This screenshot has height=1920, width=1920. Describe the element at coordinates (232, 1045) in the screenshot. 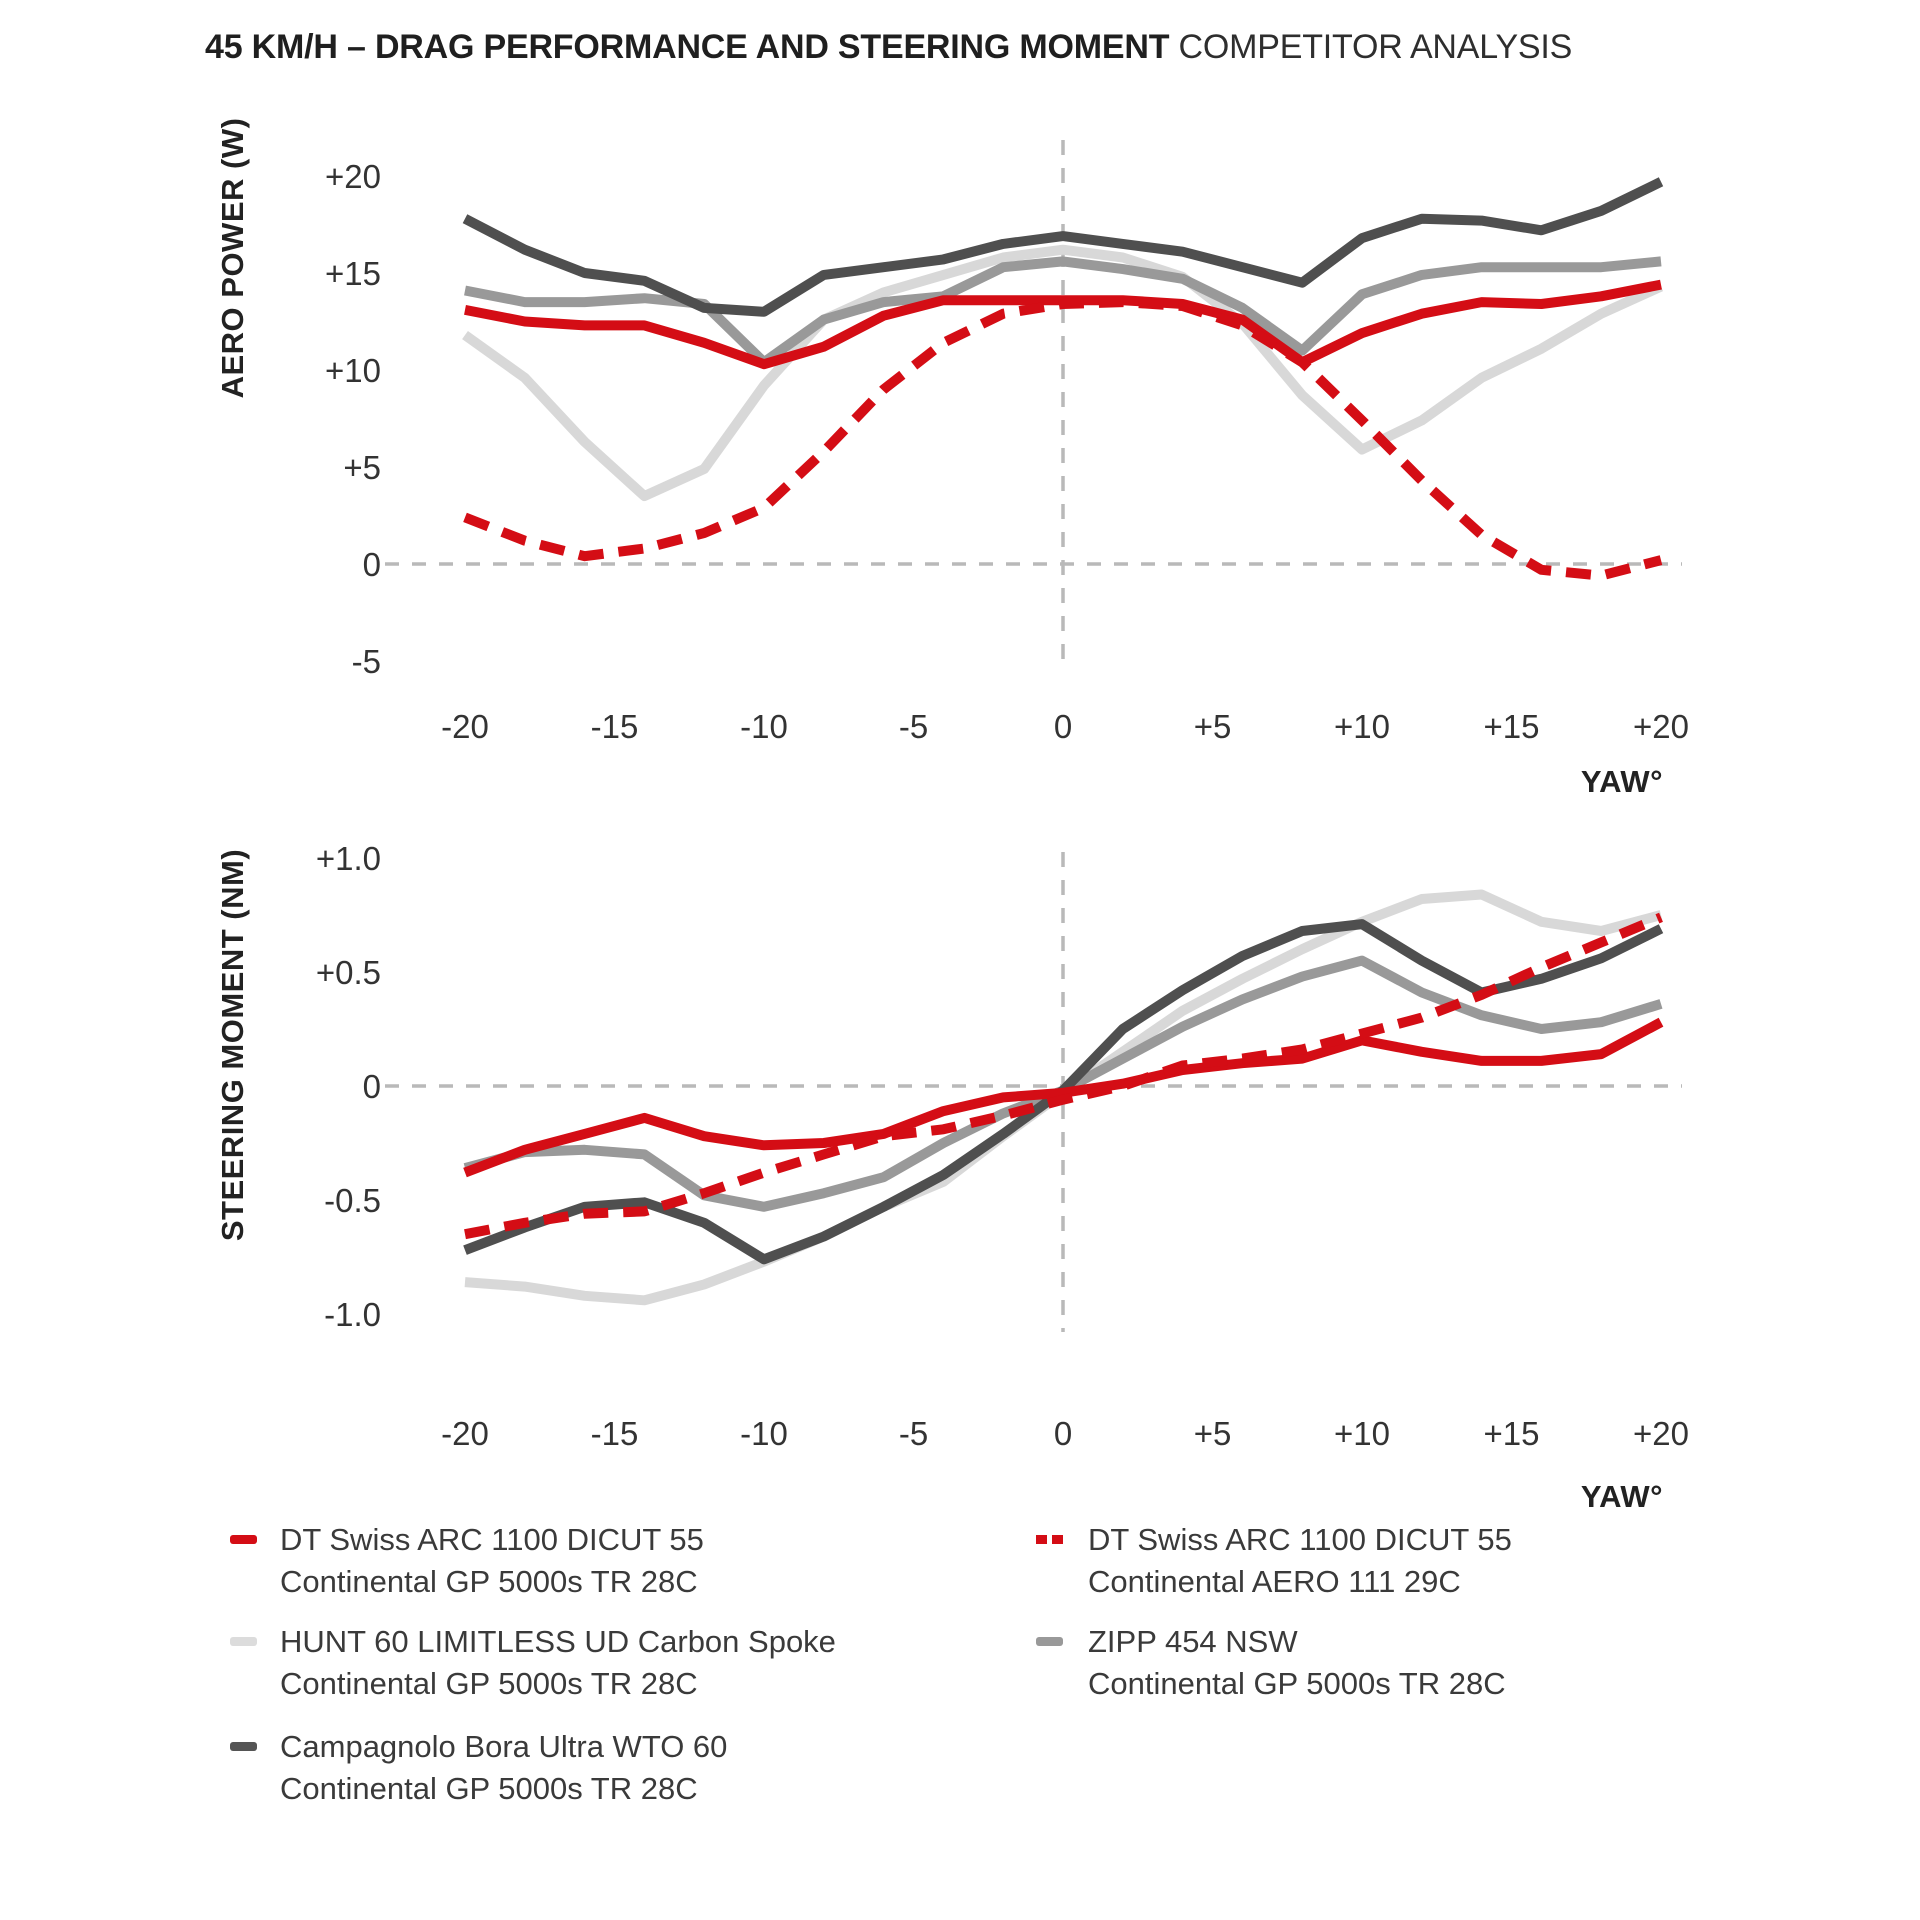

I see `steering-moment-axis-title: STEERING MOMENT (NM)` at that location.